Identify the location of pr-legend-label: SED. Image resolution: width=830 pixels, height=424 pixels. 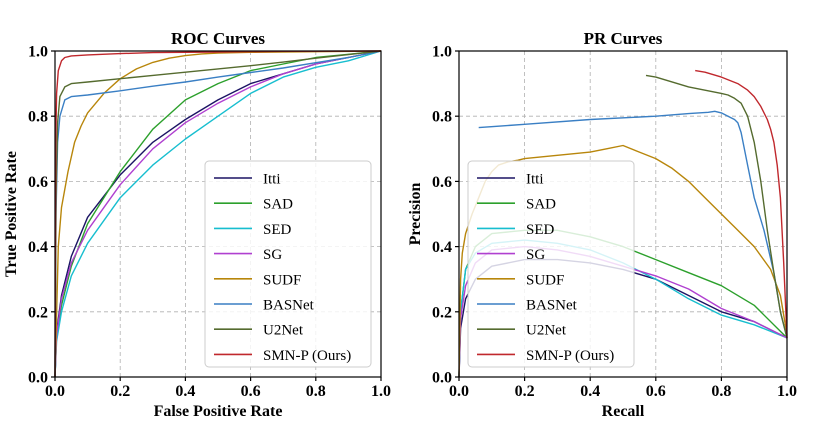
(540, 230).